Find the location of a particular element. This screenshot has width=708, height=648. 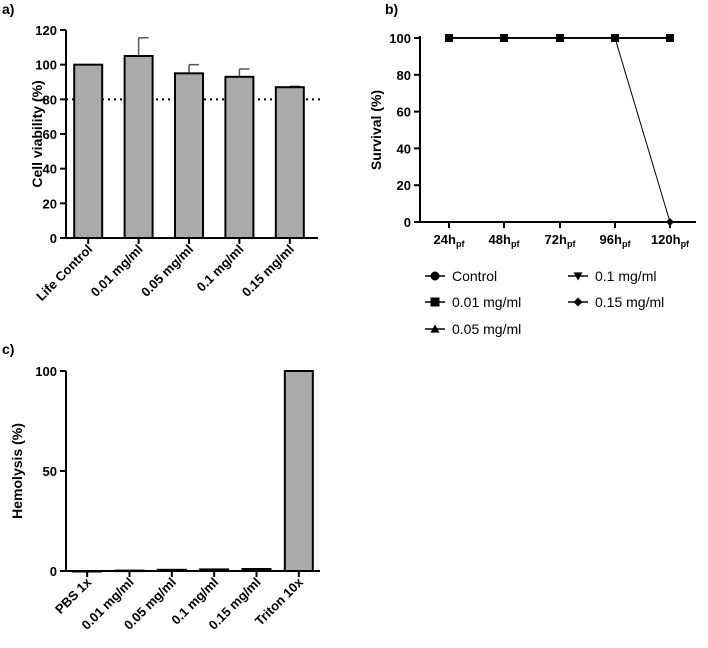

y-axis-title-a: Cell viability (%) is located at coordinates (37, 133).